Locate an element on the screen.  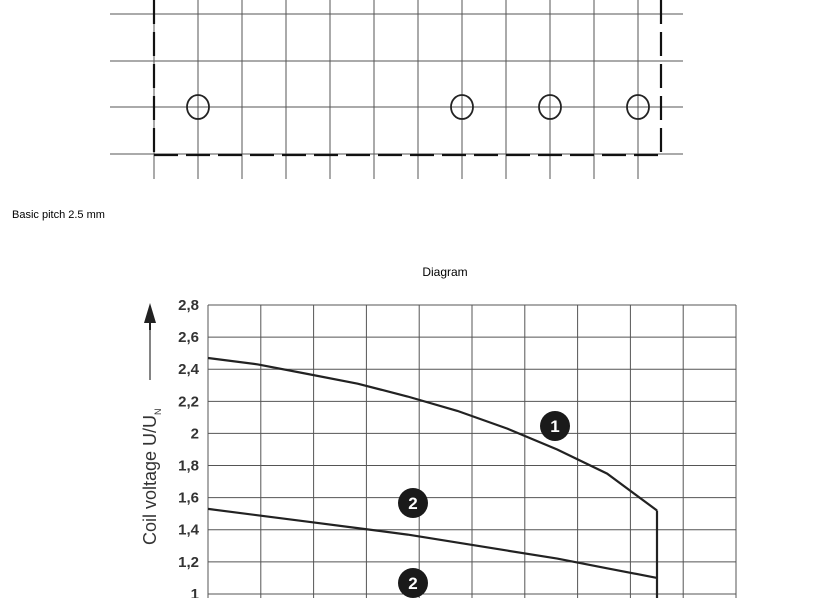
chart-ytick-label: 1,2 is located at coordinates (188, 562).